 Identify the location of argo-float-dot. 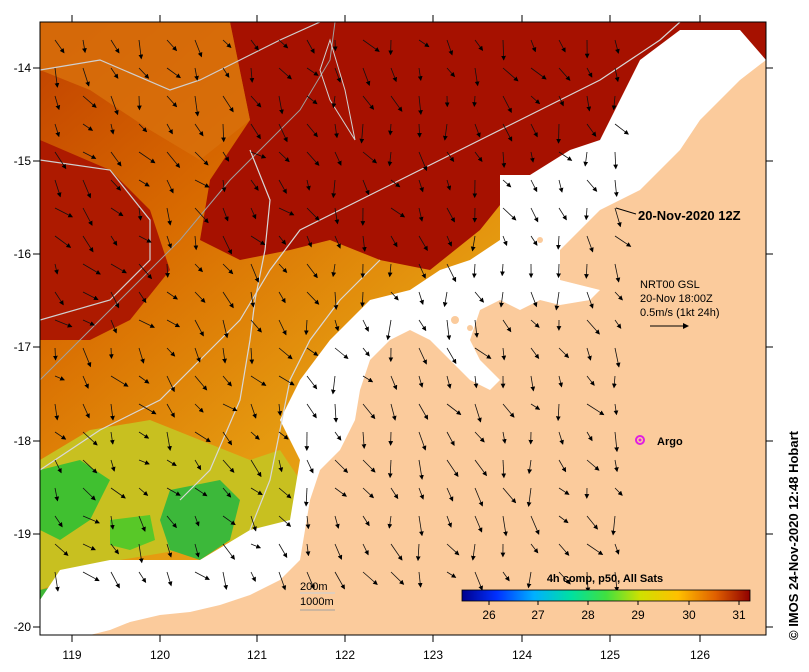
(640, 440).